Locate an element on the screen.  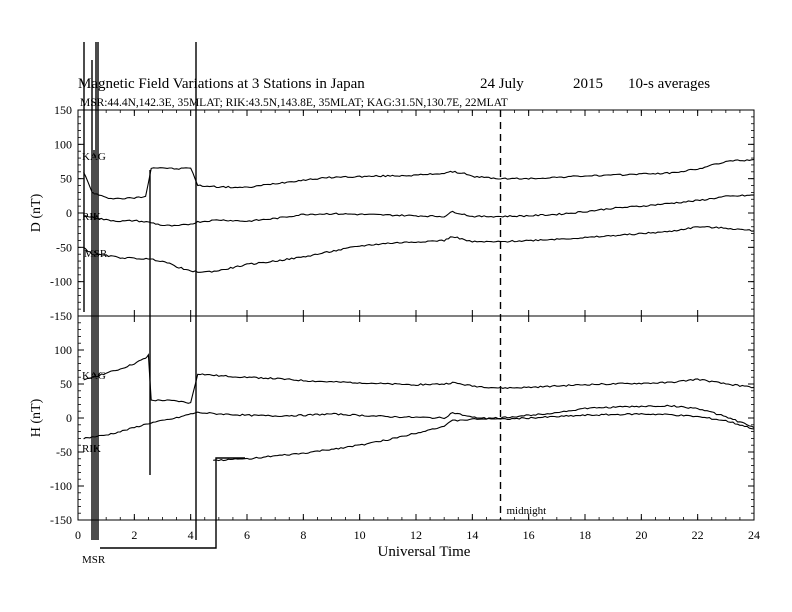
x-tick-label: 6 is located at coordinates (247, 535).